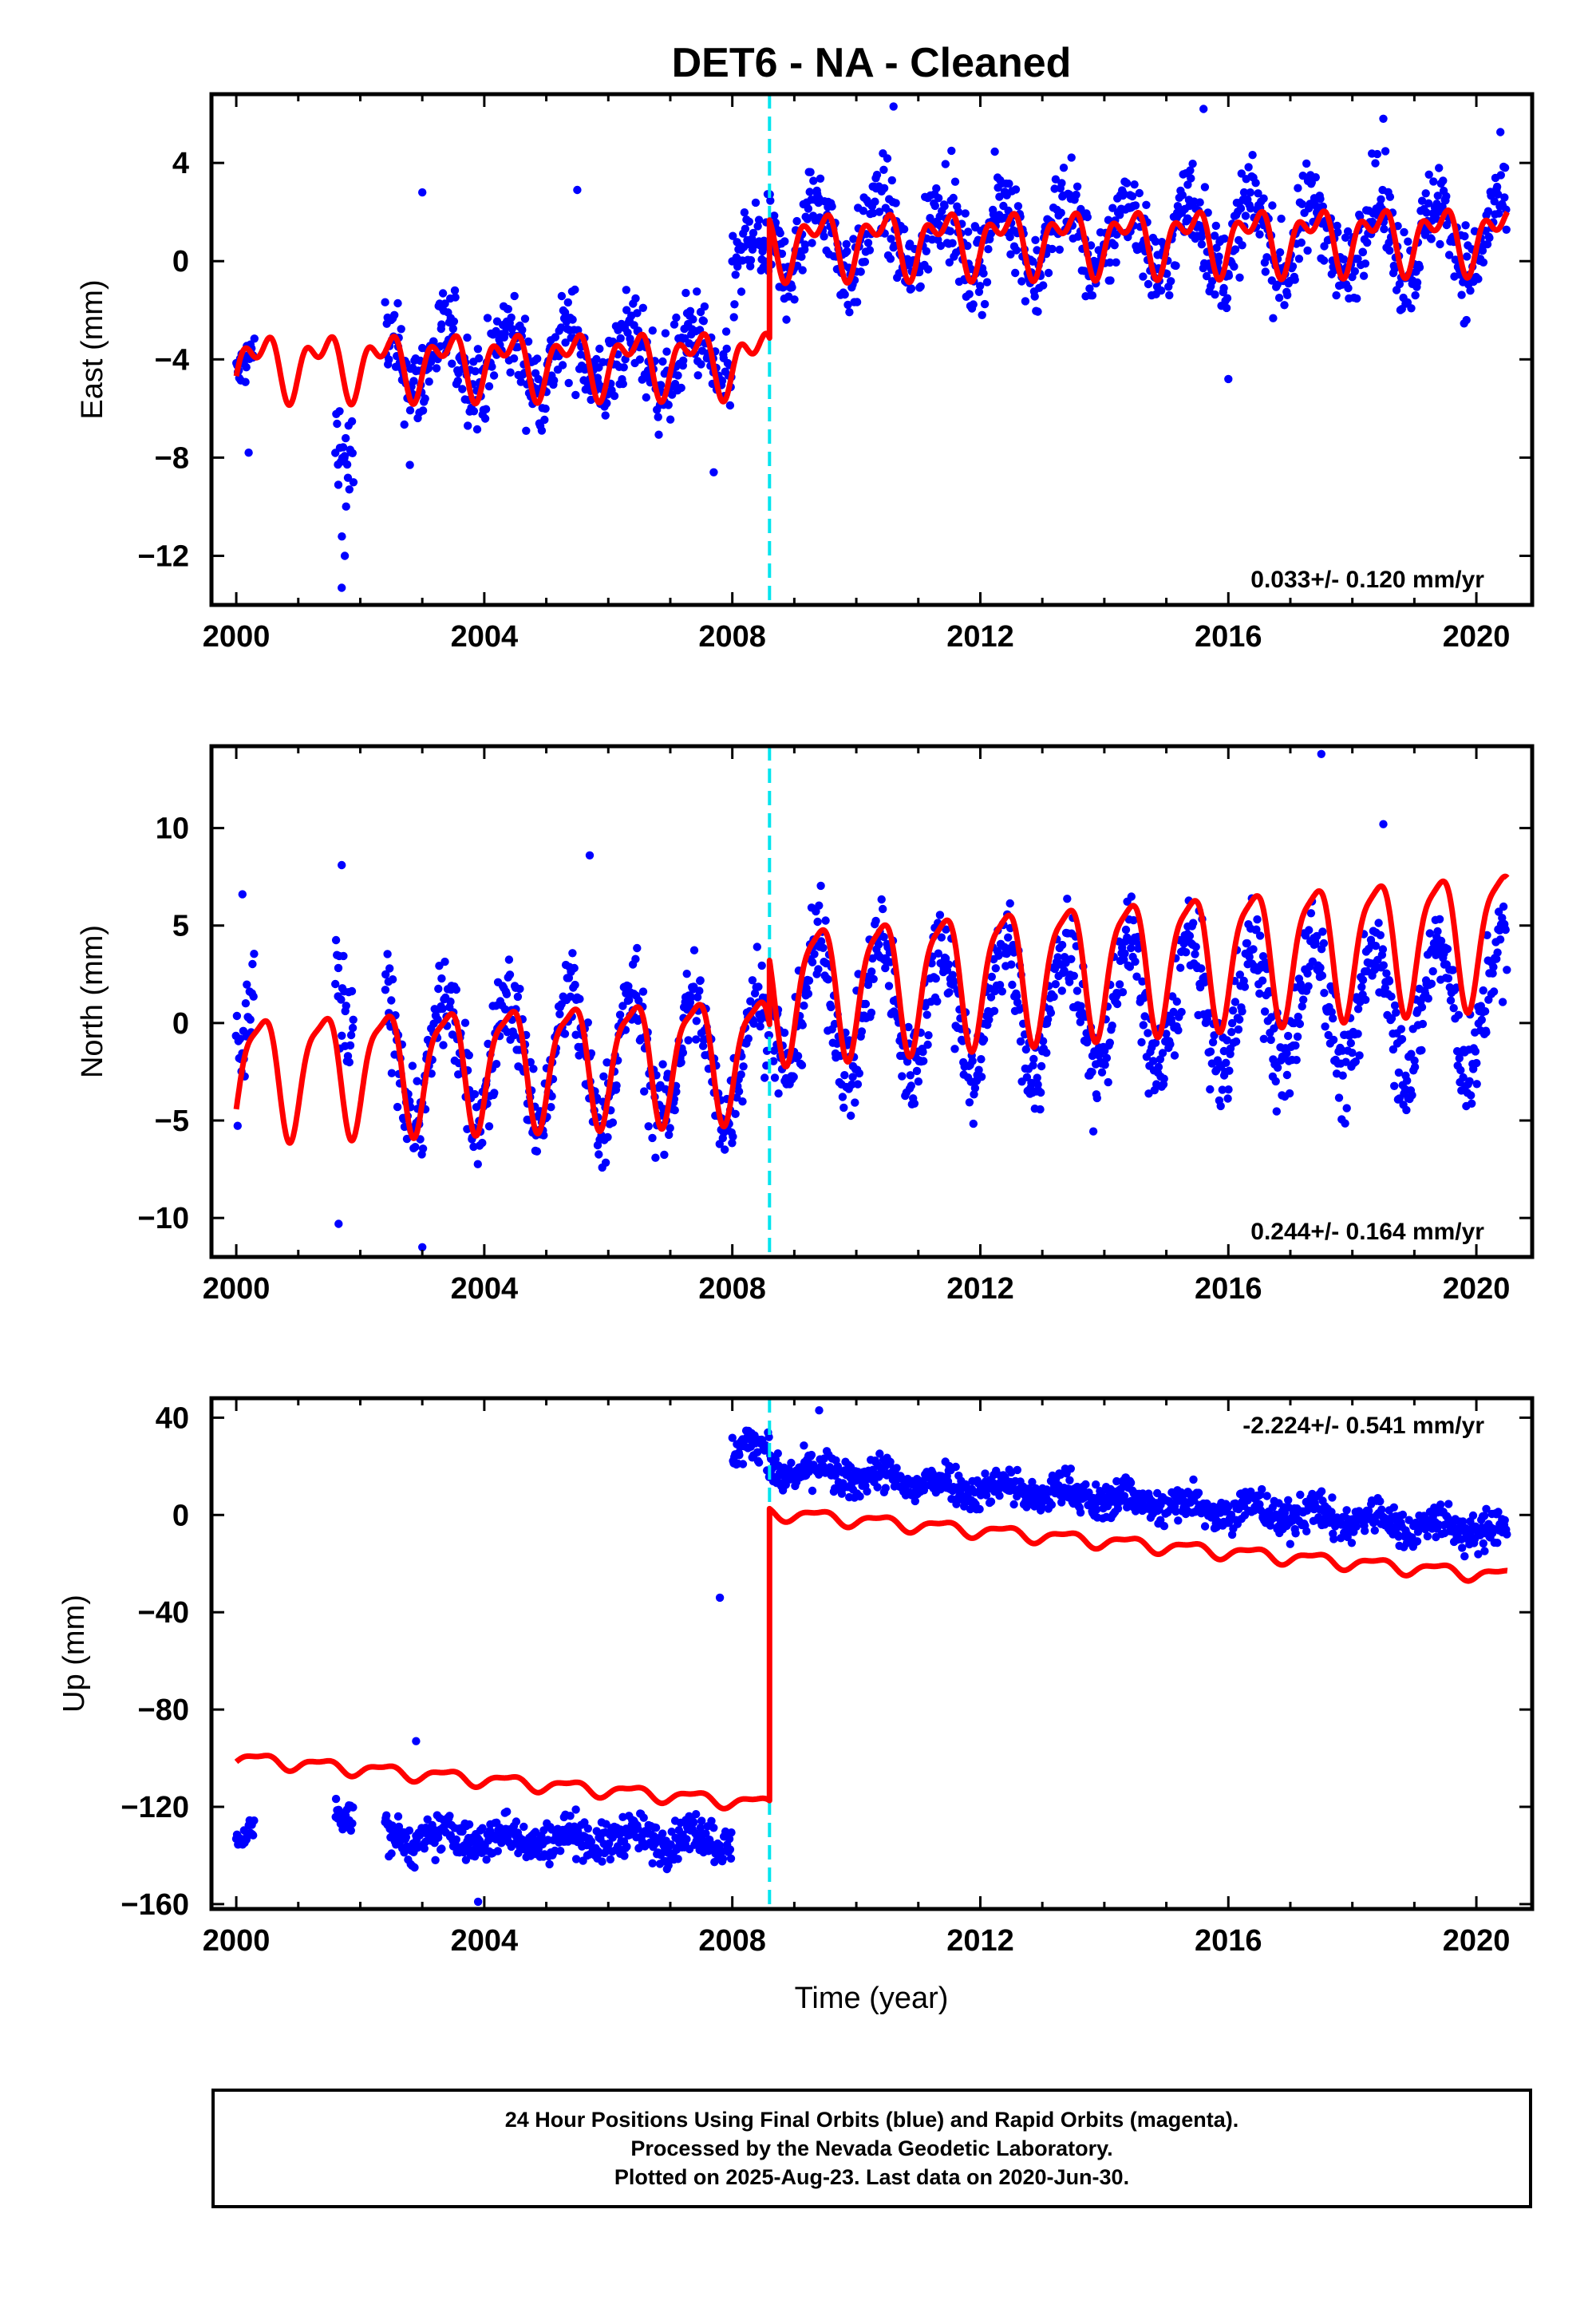  I want to click on x-tick-label: 2016, so click(1228, 1289).